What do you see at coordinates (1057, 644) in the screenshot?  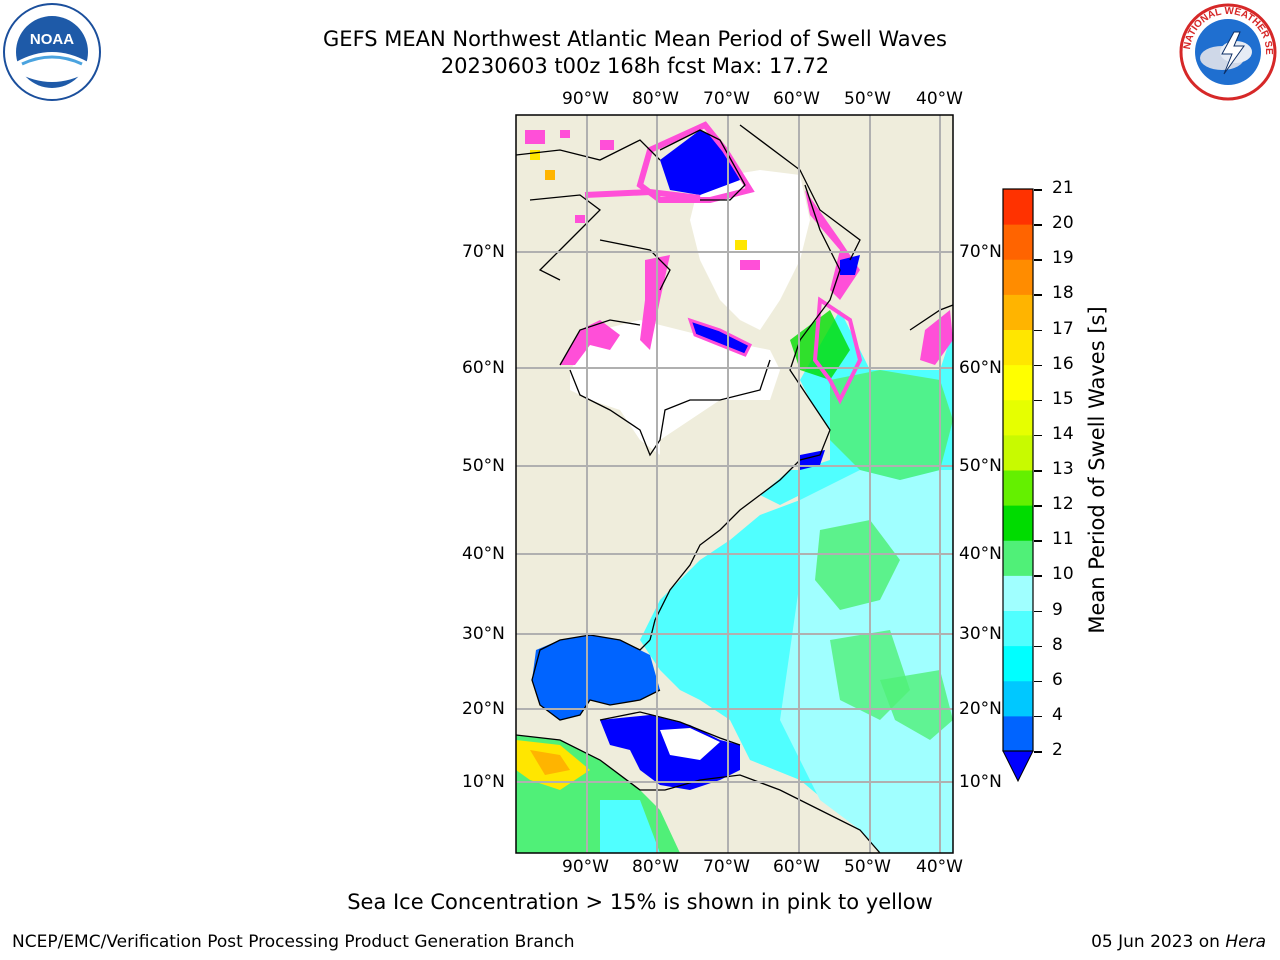 I see `colorbar-tick-label: 8` at bounding box center [1057, 644].